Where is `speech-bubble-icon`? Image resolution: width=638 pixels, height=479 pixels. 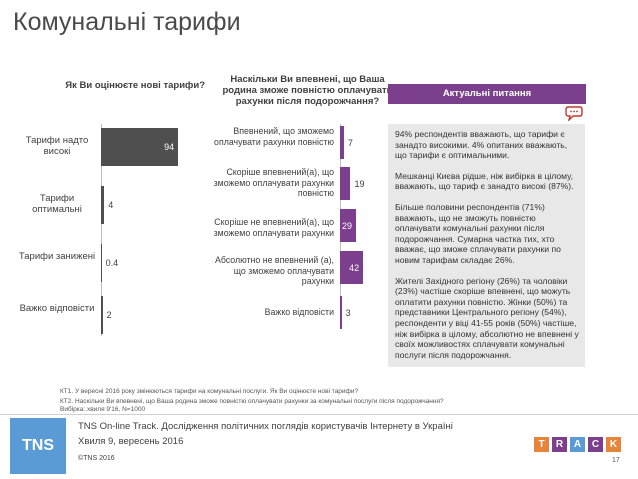 speech-bubble-icon is located at coordinates (574, 113).